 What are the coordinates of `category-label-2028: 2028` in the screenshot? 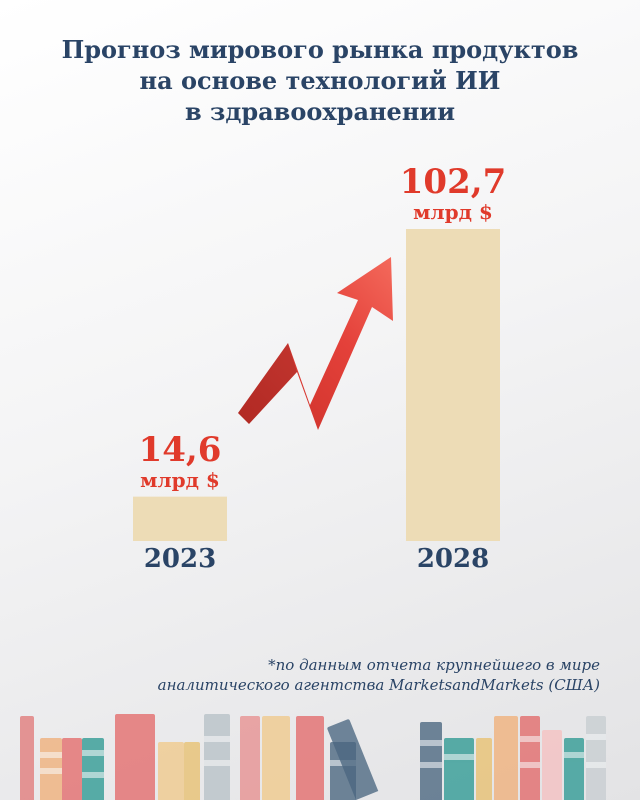 It's located at (453, 559).